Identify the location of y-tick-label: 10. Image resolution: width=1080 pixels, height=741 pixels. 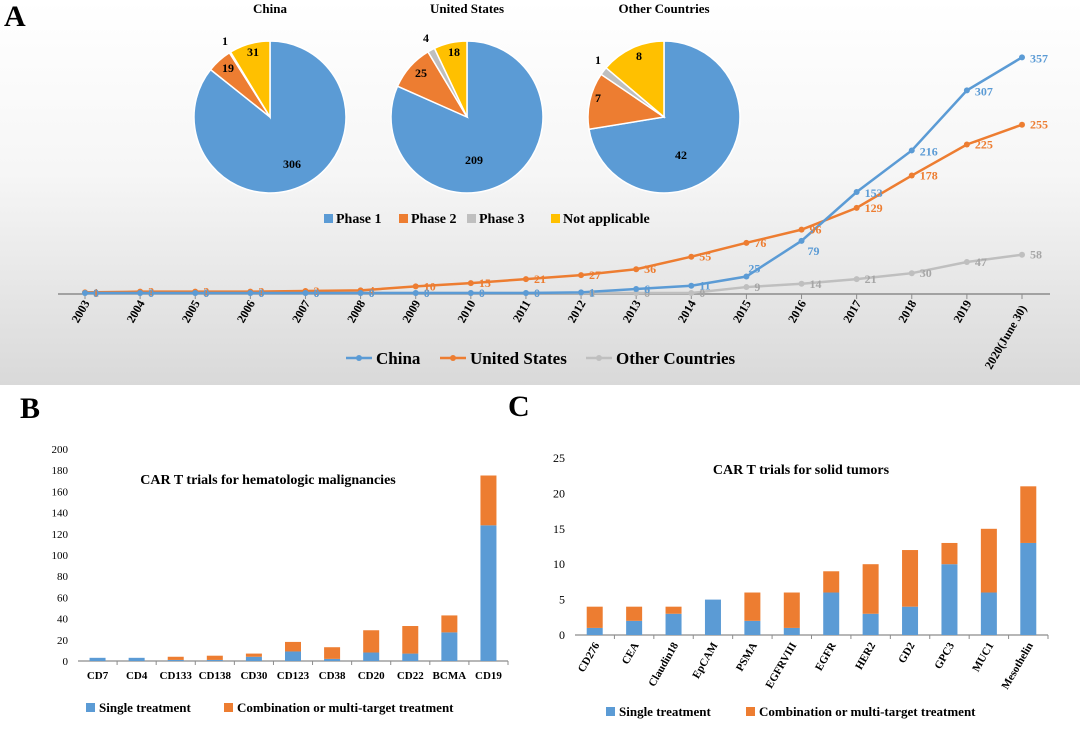
(559, 564).